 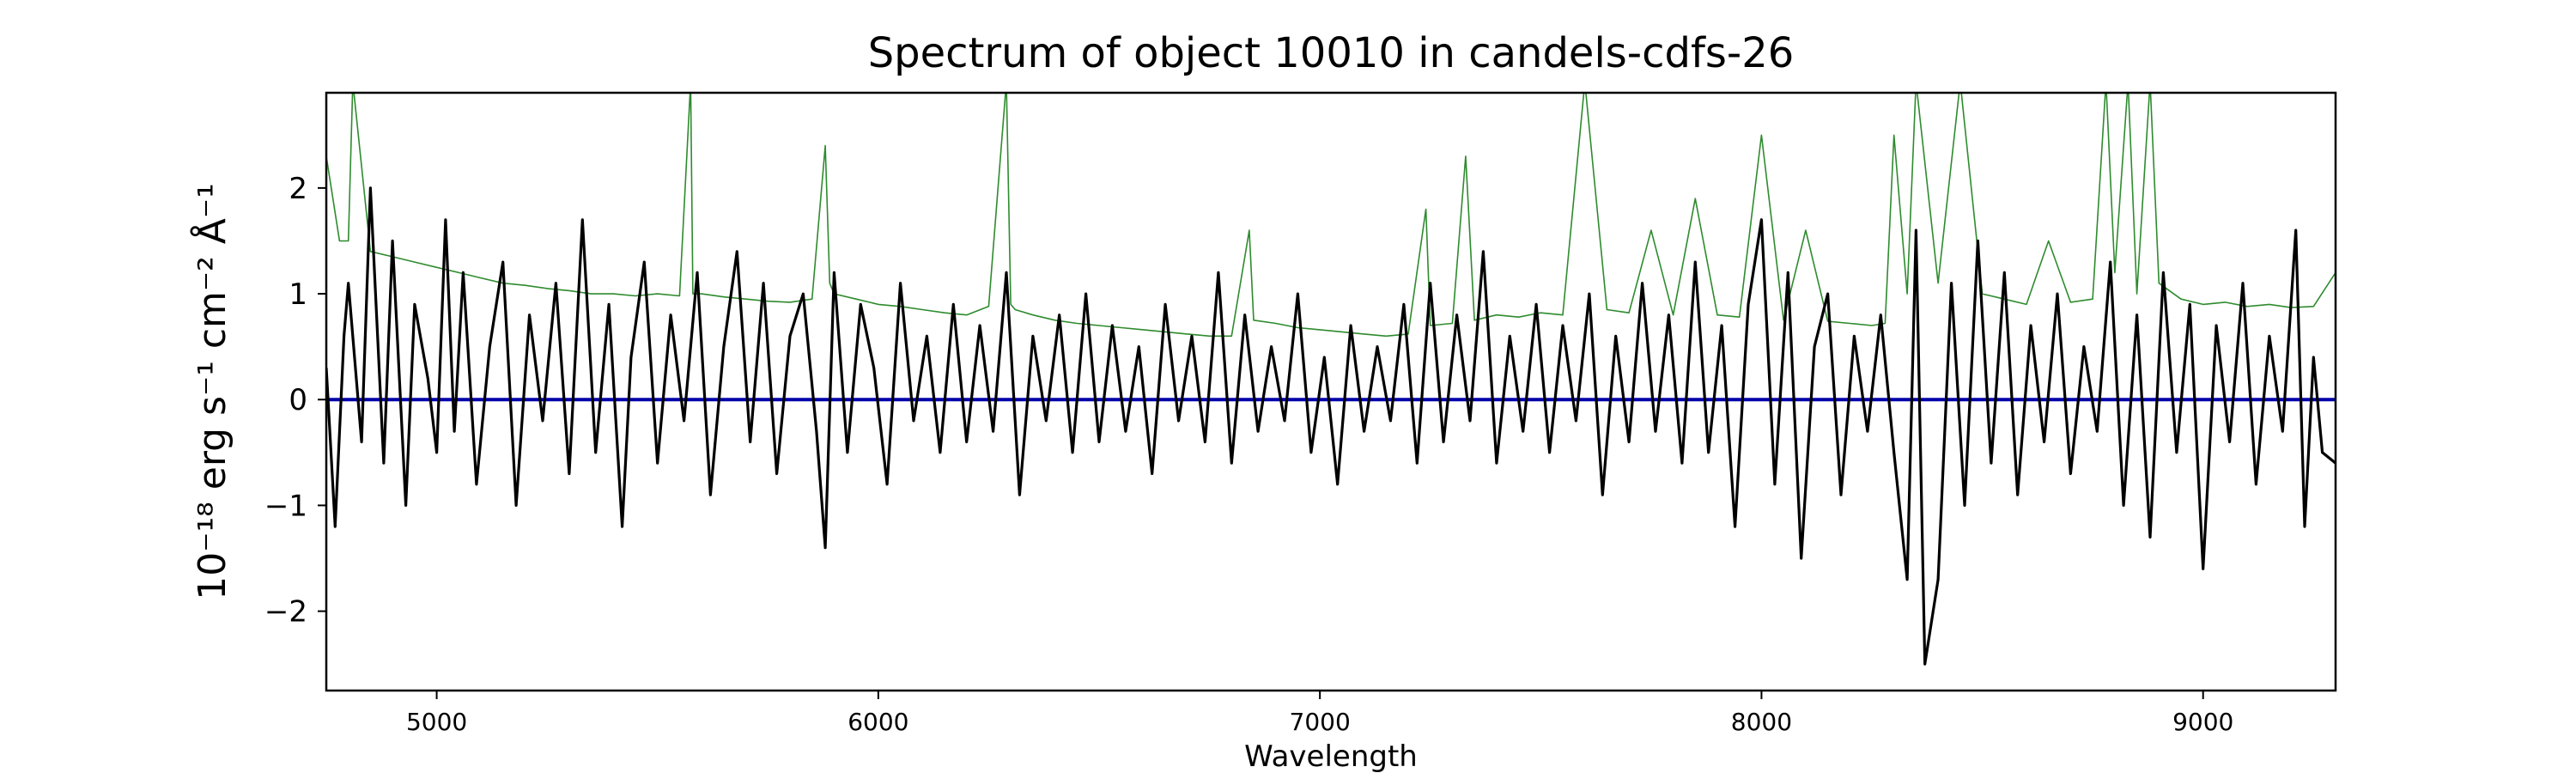 What do you see at coordinates (1320, 722) in the screenshot?
I see `x-tick-label: 7000` at bounding box center [1320, 722].